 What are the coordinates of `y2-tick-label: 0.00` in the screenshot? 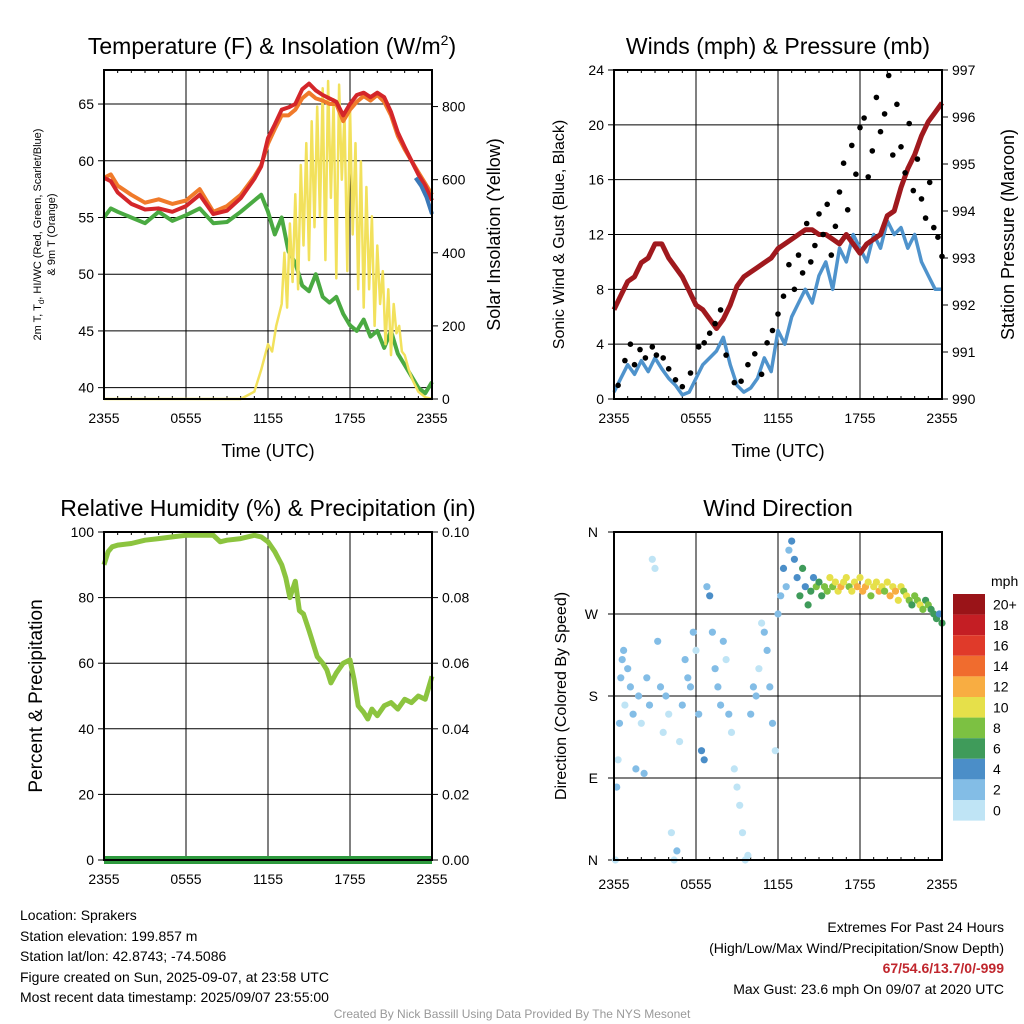 It's located at (455, 860).